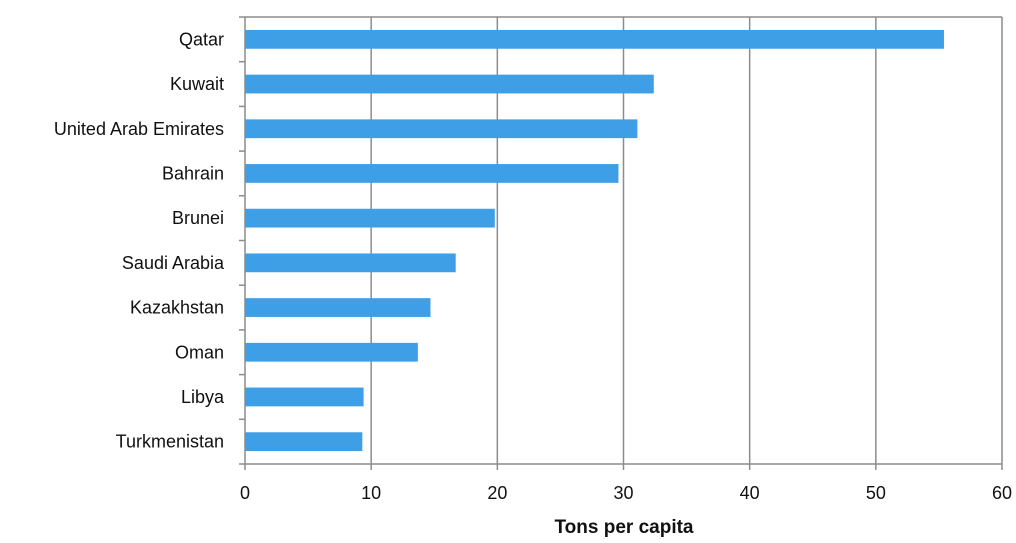  Describe the element at coordinates (173, 263) in the screenshot. I see `category-label: Saudi Arabia` at that location.